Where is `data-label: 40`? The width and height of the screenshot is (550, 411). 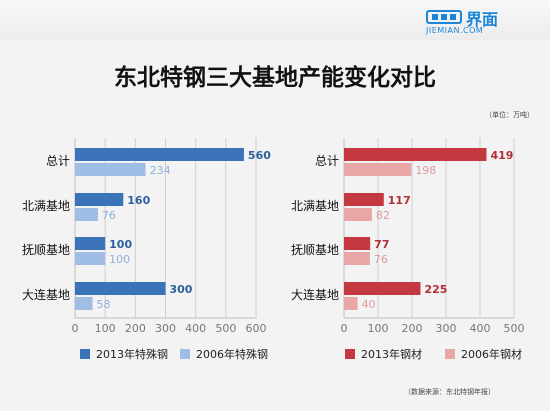
data-label: 40 is located at coordinates (369, 304).